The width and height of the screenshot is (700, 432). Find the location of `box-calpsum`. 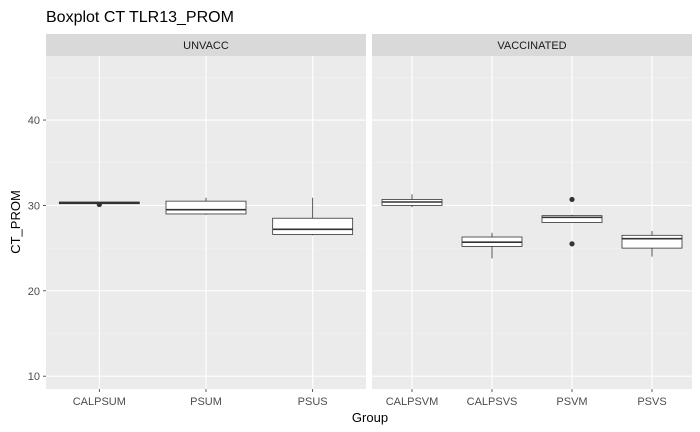

box-calpsum is located at coordinates (99, 204).